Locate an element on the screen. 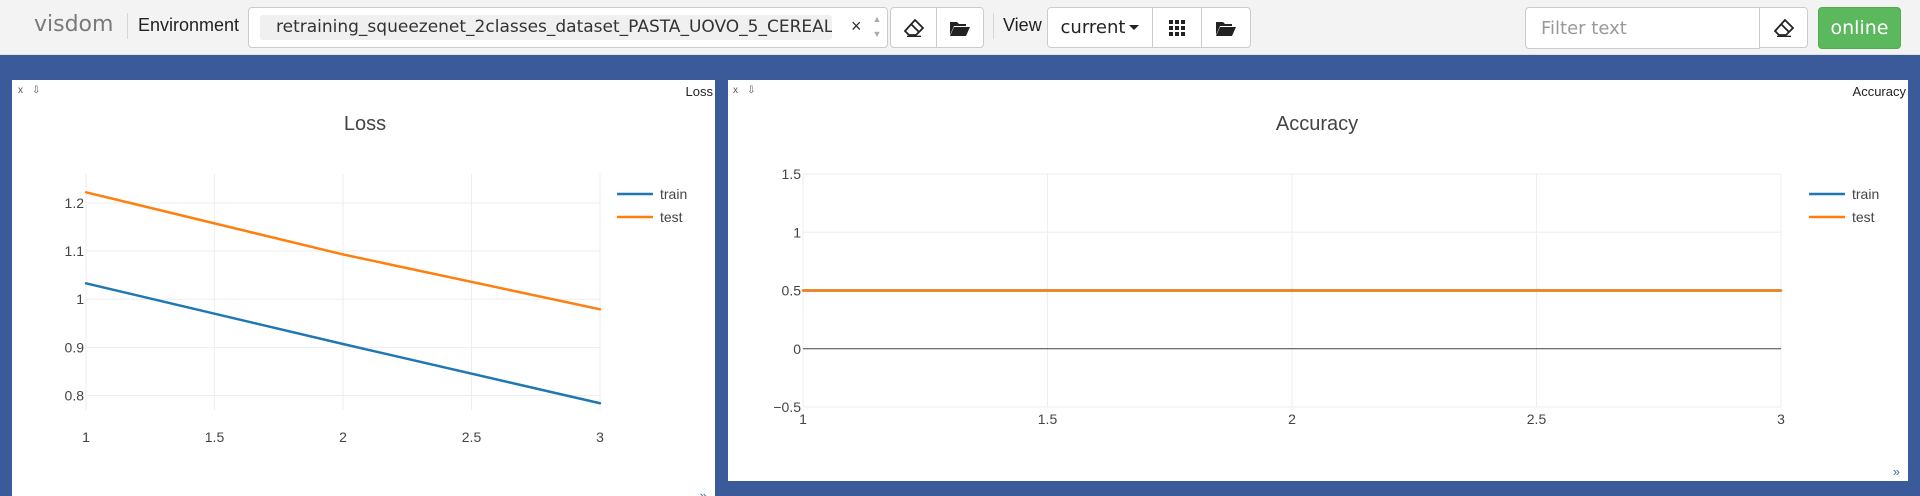  grid-icon is located at coordinates (1177, 28).